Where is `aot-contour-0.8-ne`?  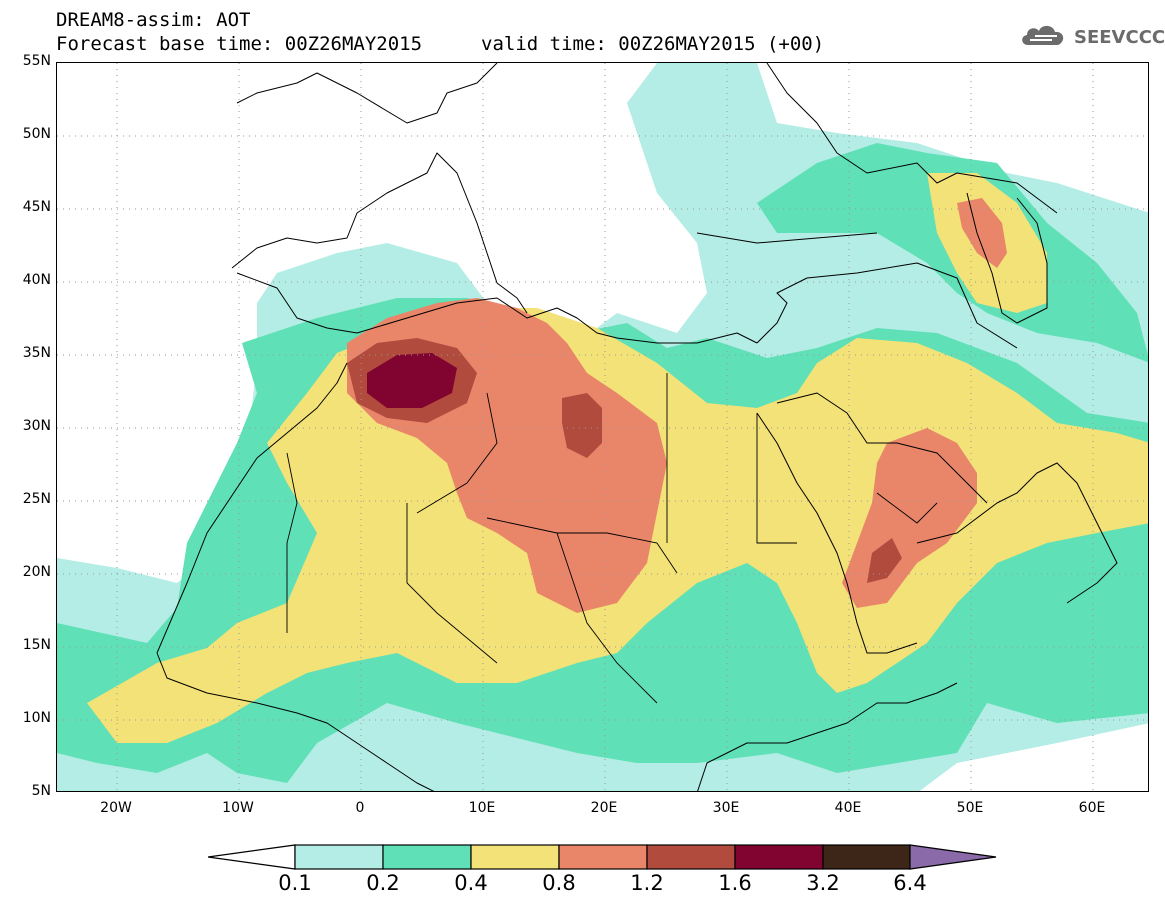
aot-contour-0.8-ne is located at coordinates (982, 233).